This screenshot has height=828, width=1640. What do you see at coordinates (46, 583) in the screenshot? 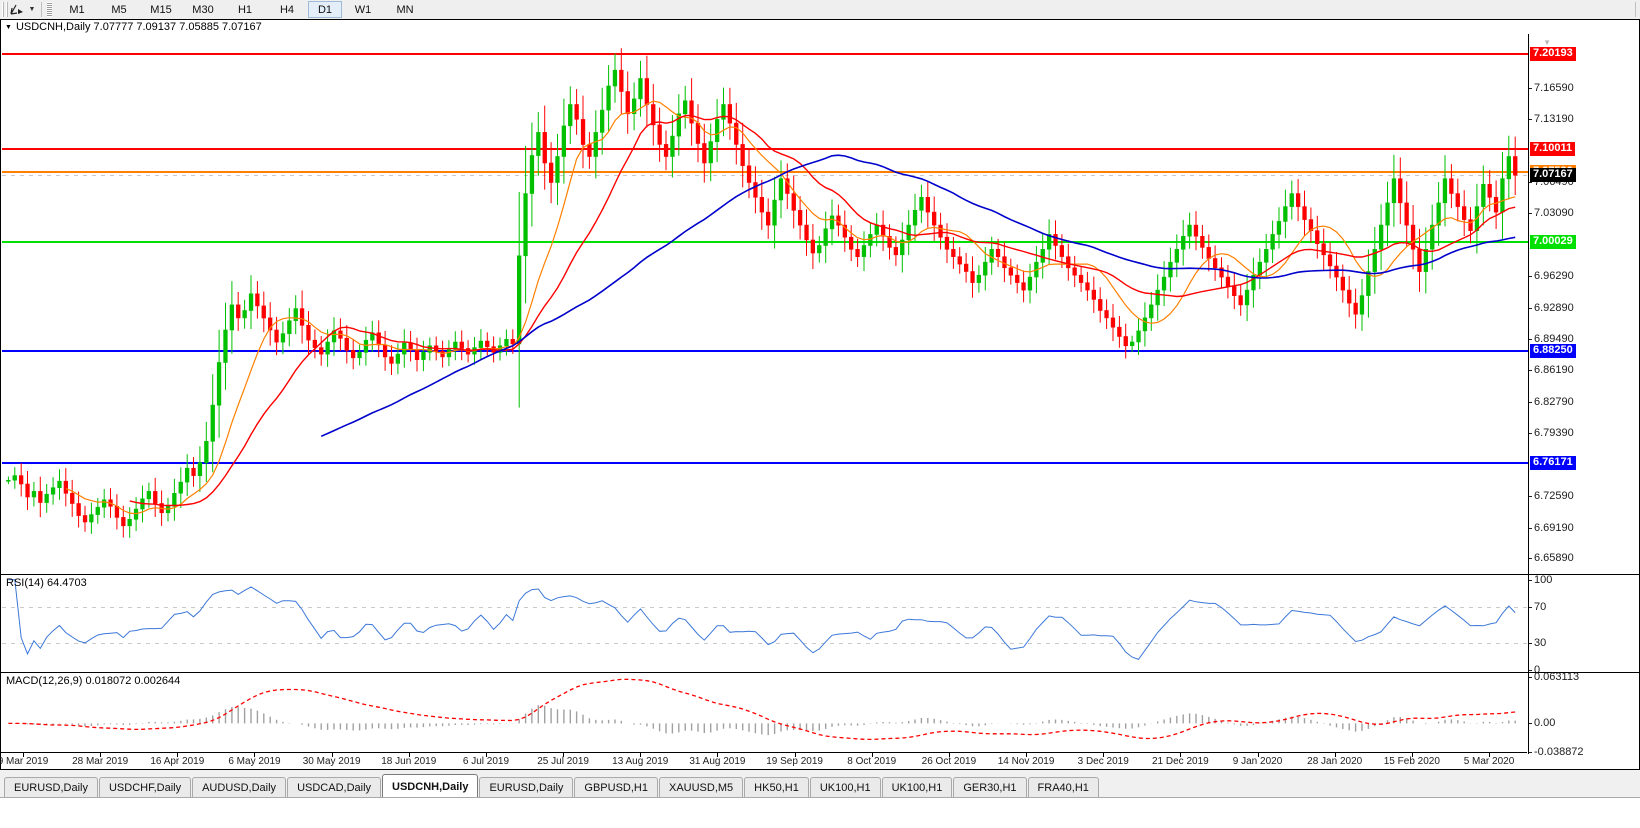
I see `rsi-label: RSI(14) 64.4703` at bounding box center [46, 583].